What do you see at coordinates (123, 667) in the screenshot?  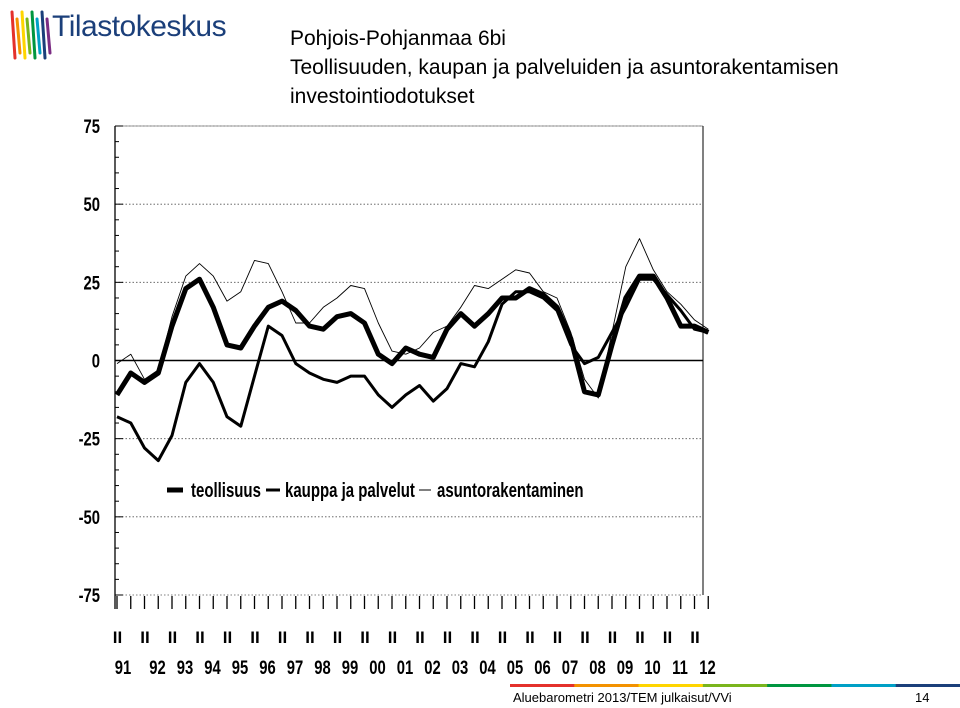 I see `x-tick-label: 91` at bounding box center [123, 667].